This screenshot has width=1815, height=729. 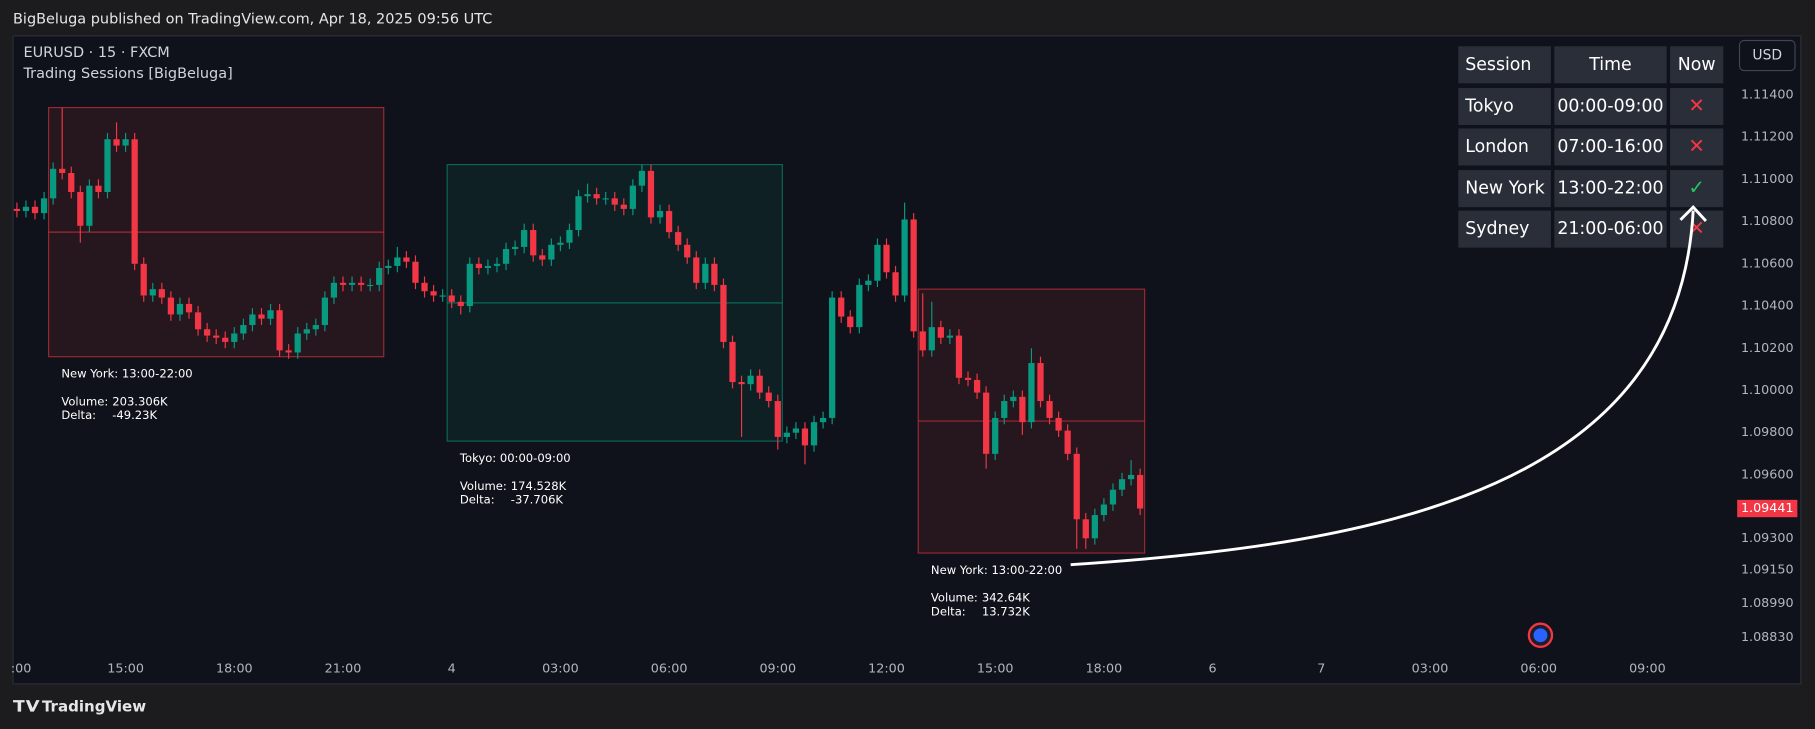 I want to click on table-header-text: Now, so click(x=1697, y=65).